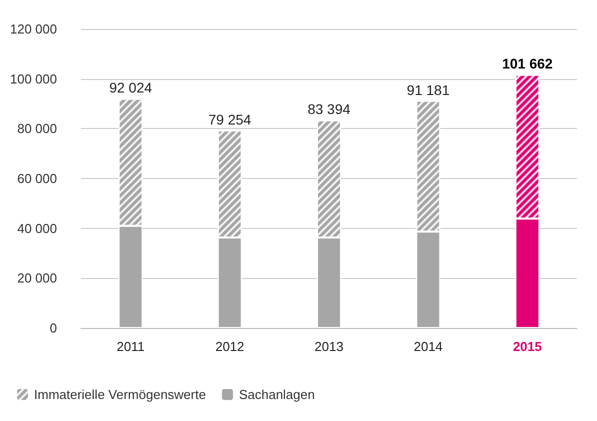  Describe the element at coordinates (33, 78) in the screenshot. I see `y-tick-label: 100 000` at that location.